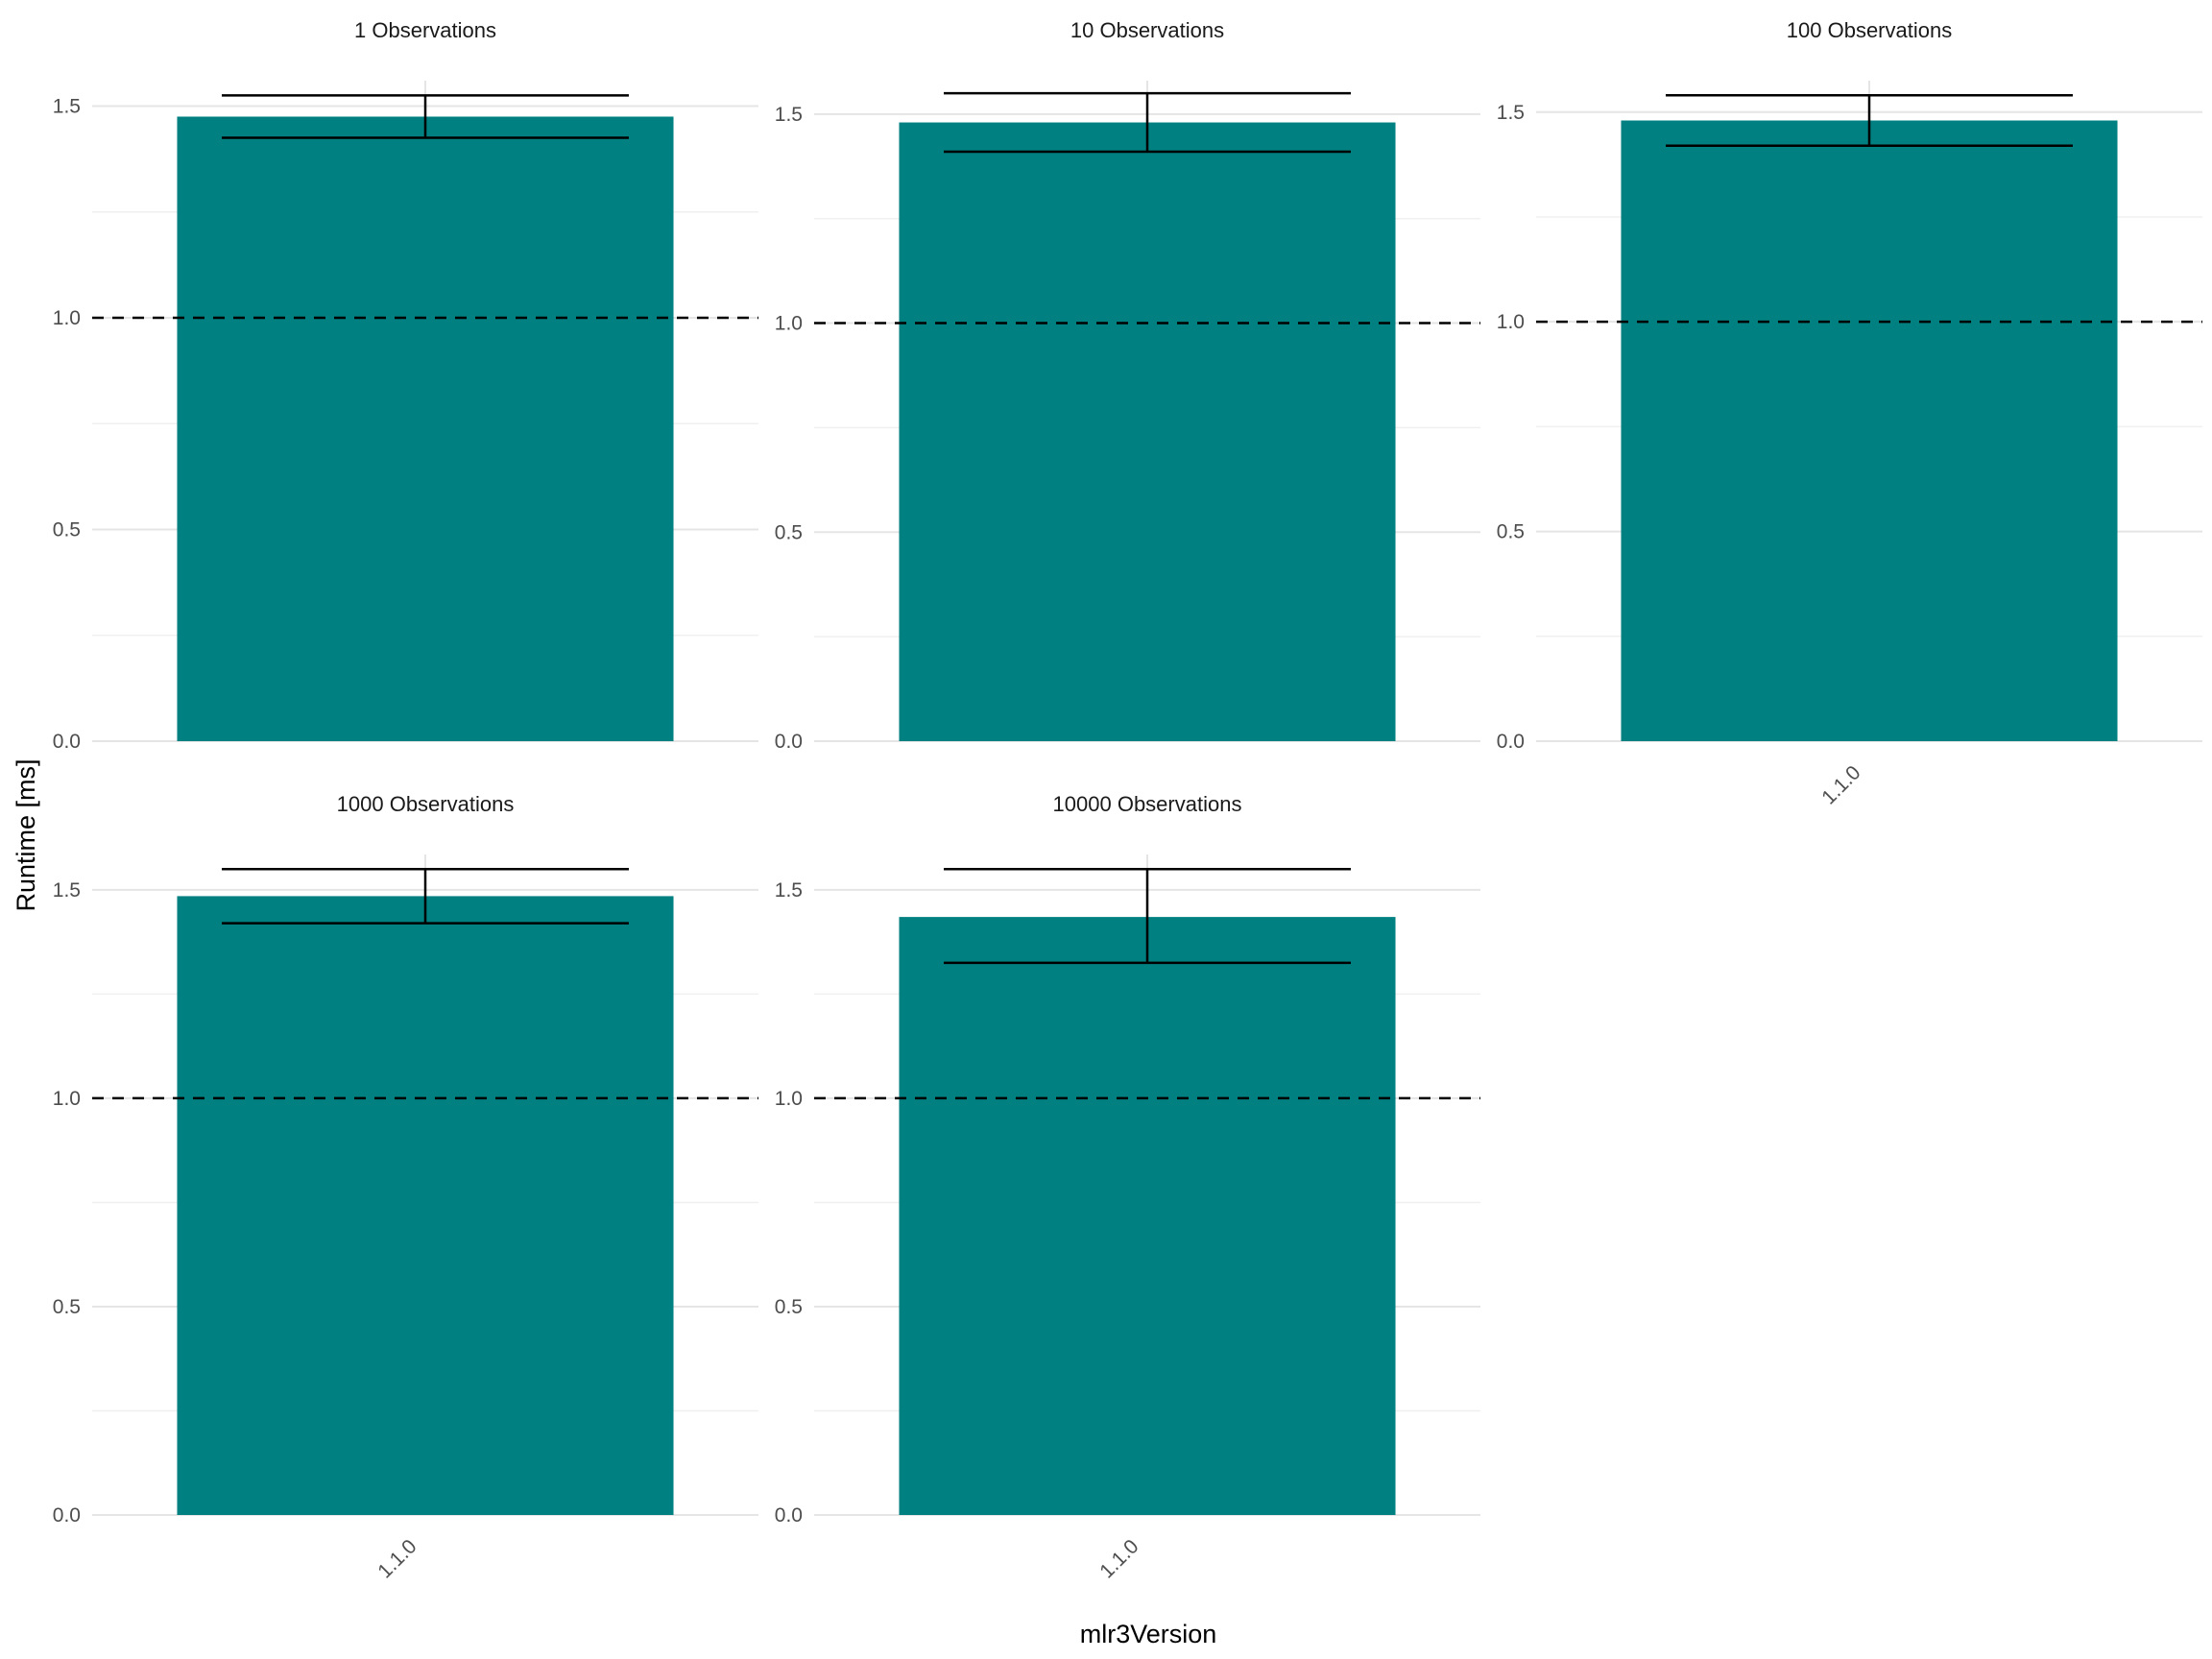 The width and height of the screenshot is (2212, 1659). What do you see at coordinates (1147, 30) in the screenshot?
I see `facet-strip-title: 10 Observations` at bounding box center [1147, 30].